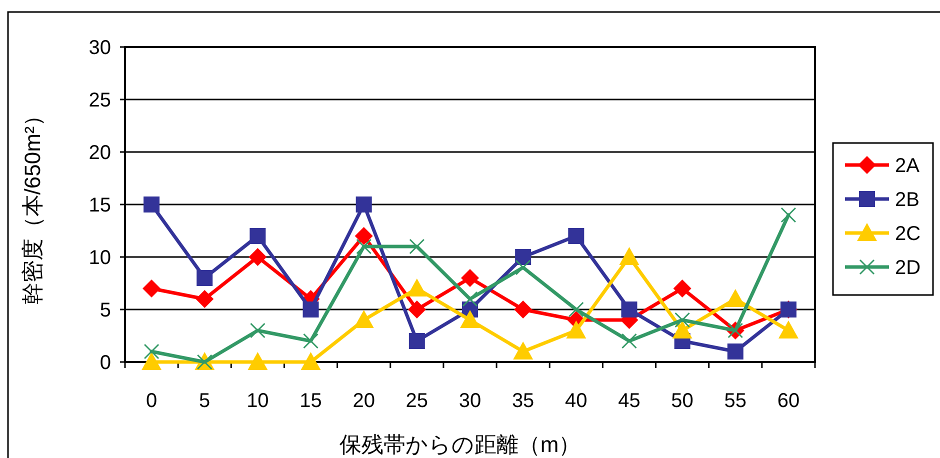  I want to click on legend-label: 2D, so click(908, 268).